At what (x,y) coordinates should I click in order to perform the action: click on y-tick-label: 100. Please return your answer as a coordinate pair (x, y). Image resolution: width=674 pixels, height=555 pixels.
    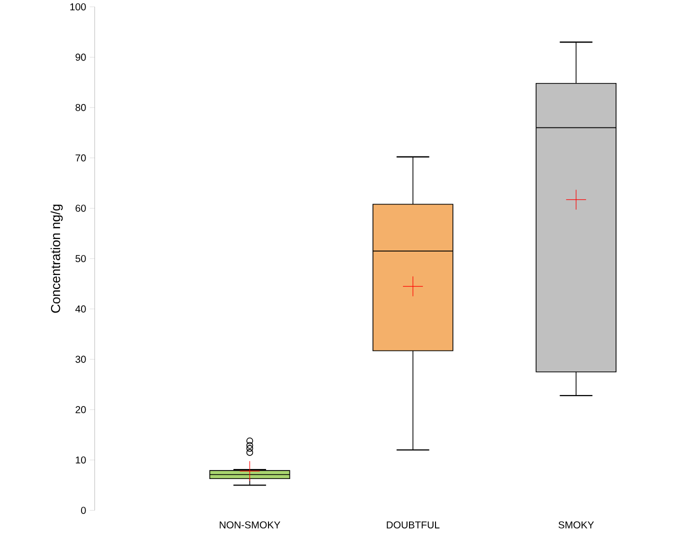
    Looking at the image, I should click on (78, 6).